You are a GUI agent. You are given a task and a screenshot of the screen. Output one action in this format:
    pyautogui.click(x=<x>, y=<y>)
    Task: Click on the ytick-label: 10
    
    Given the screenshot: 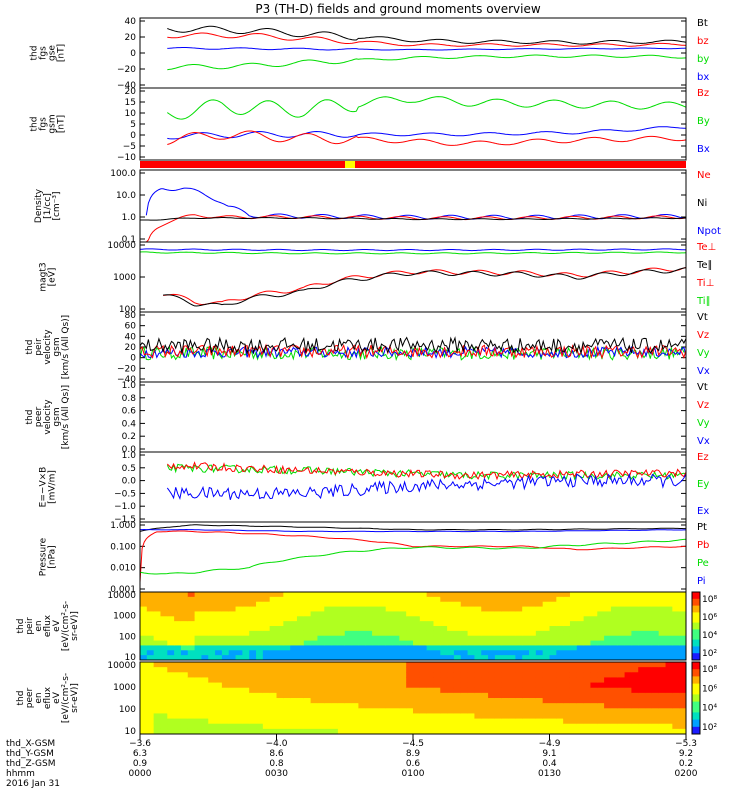 What is the action you would take?
    pyautogui.click(x=131, y=658)
    